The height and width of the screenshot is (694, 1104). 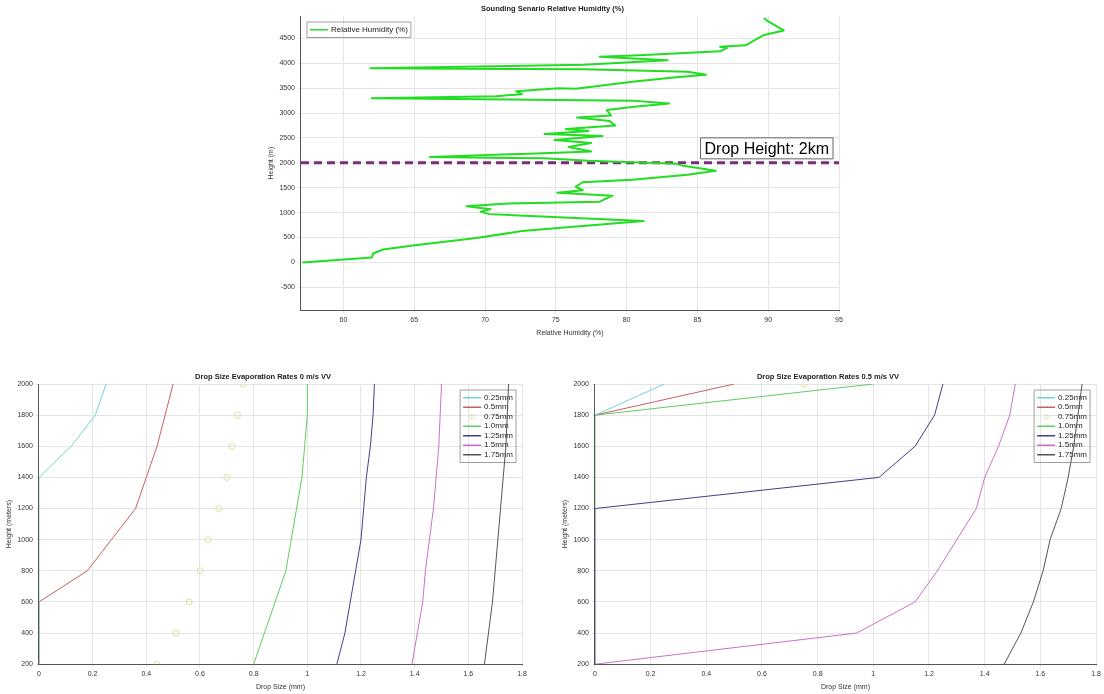 I want to click on legend-label: 0.5mm, so click(x=1070, y=407).